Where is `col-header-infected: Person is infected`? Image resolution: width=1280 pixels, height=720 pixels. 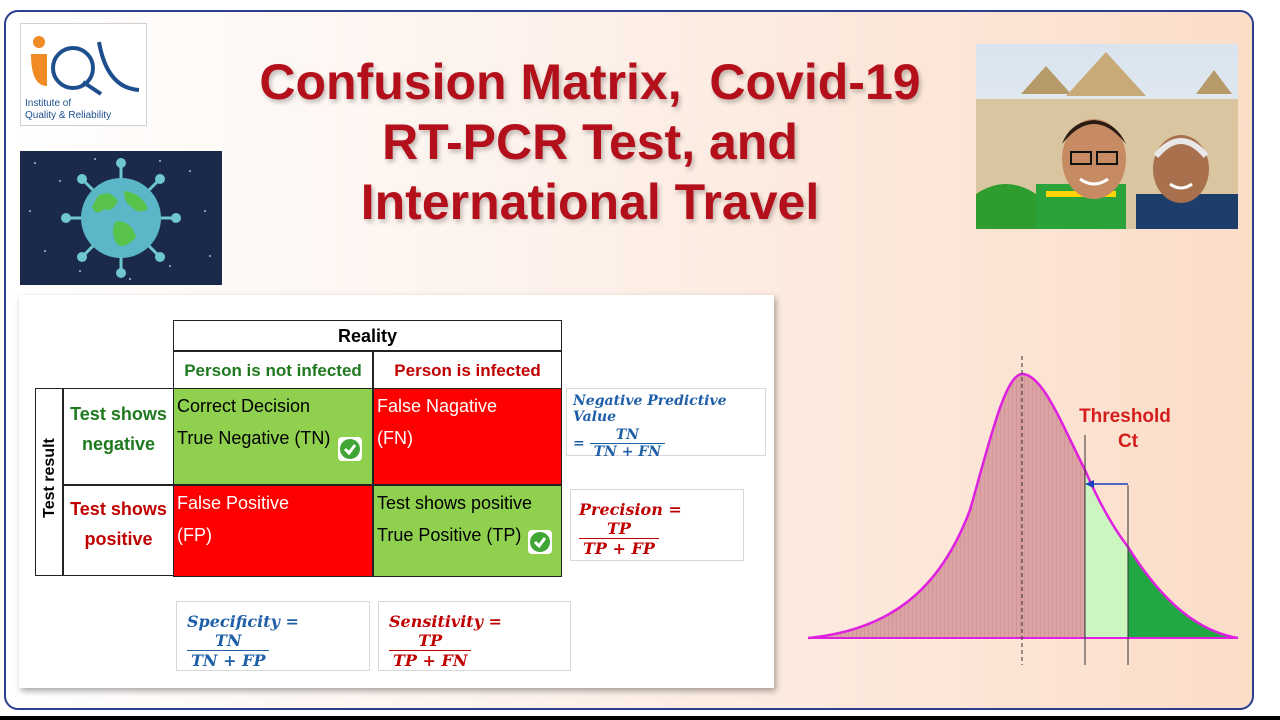
col-header-infected: Person is infected is located at coordinates (467, 370).